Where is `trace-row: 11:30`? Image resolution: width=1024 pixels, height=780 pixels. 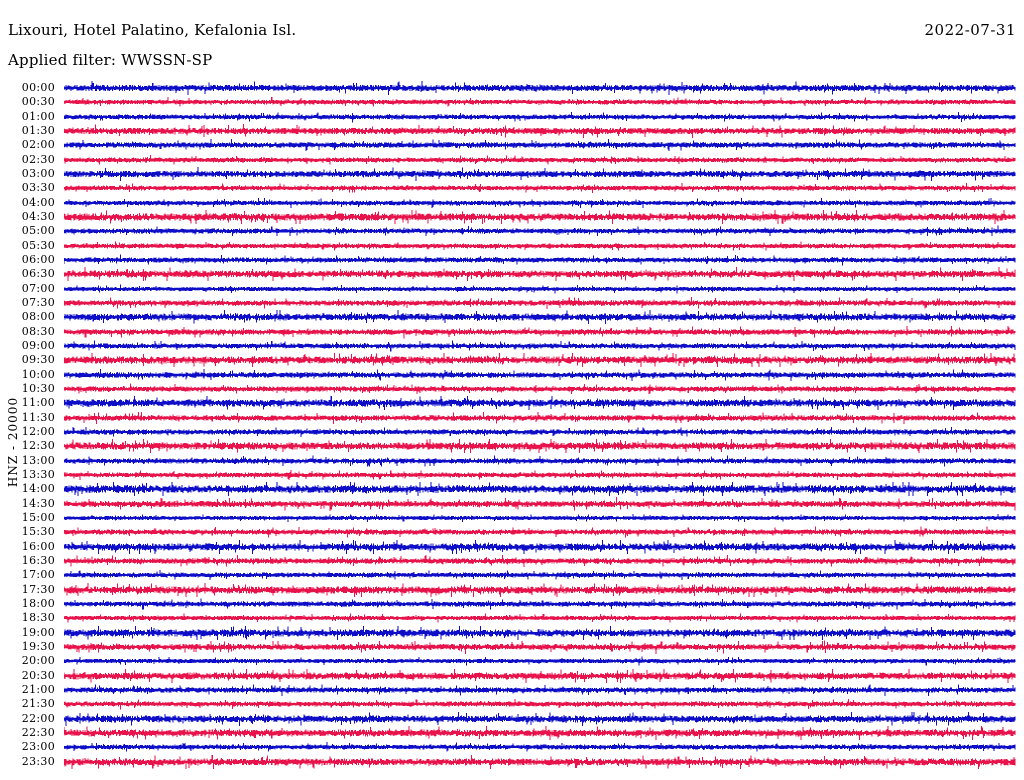 trace-row: 11:30 is located at coordinates (508, 418).